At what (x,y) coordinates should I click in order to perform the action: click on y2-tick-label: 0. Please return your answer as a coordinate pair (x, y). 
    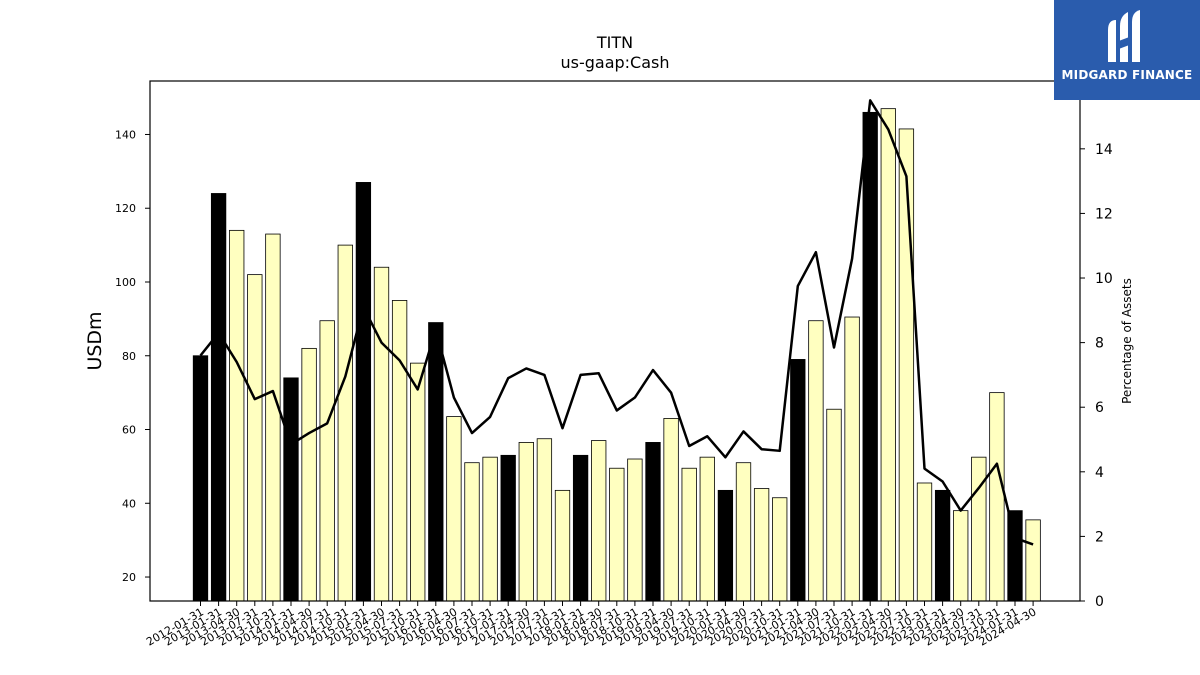
    Looking at the image, I should click on (1099, 602).